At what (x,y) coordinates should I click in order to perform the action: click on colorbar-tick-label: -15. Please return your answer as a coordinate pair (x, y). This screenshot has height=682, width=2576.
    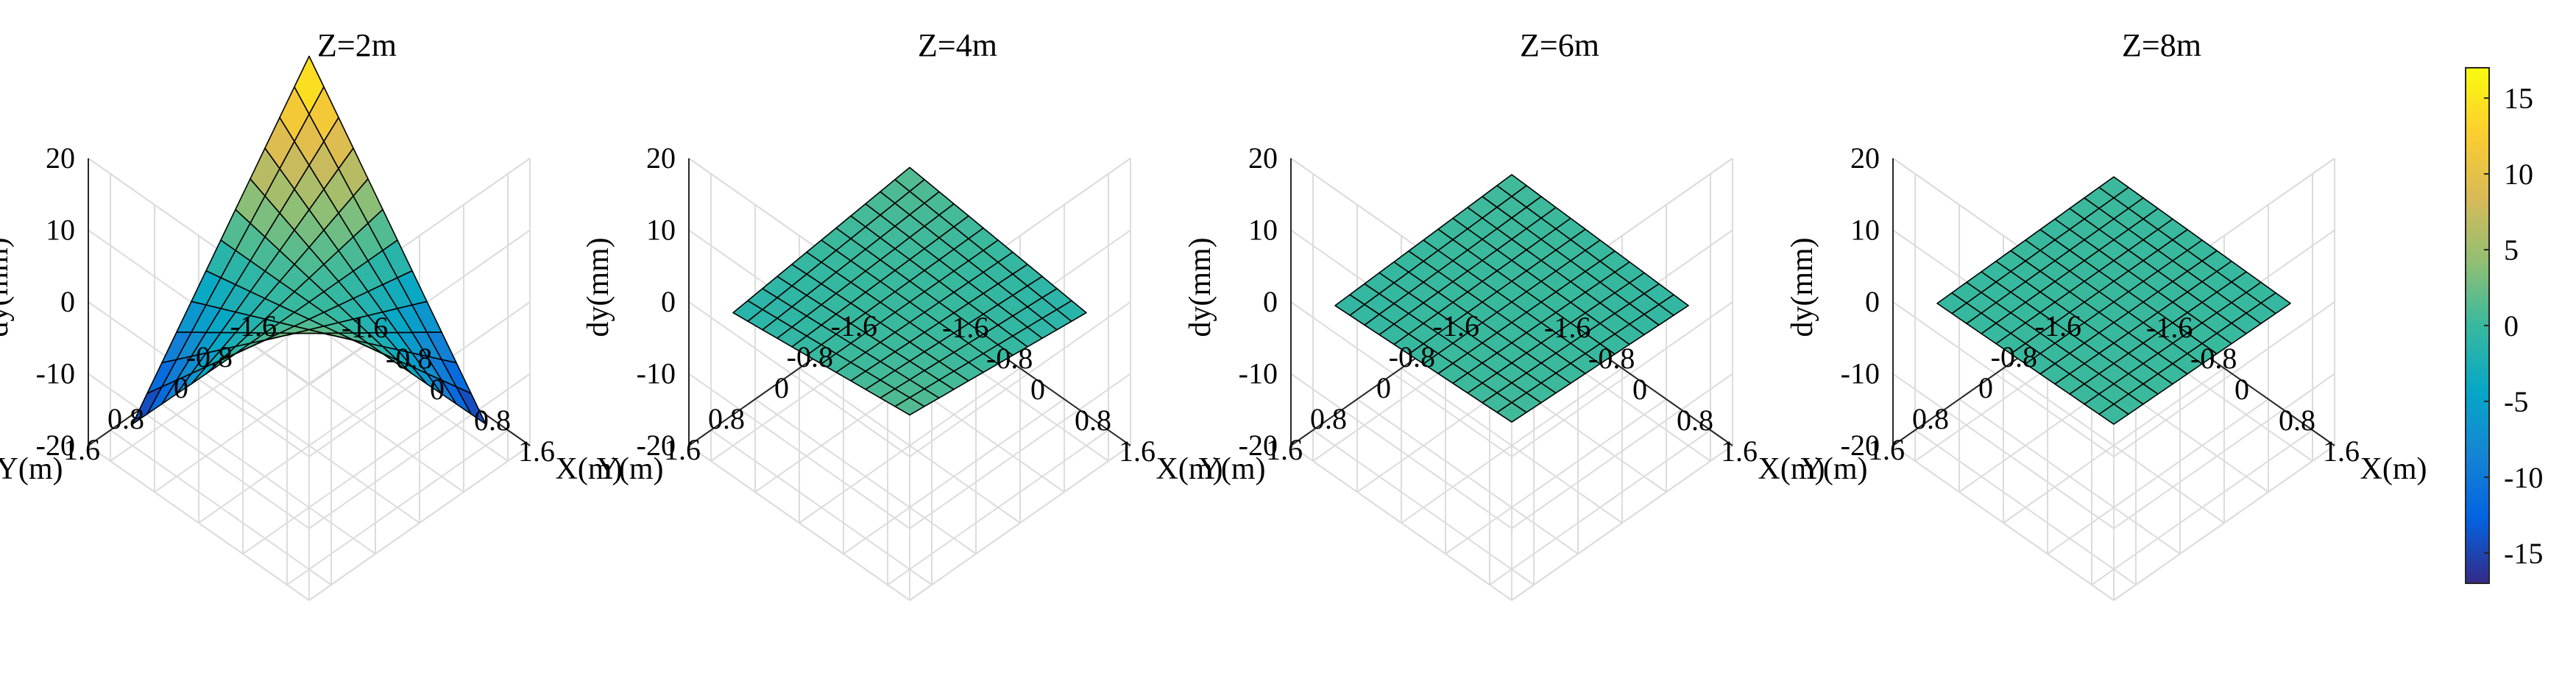
    Looking at the image, I should click on (2523, 553).